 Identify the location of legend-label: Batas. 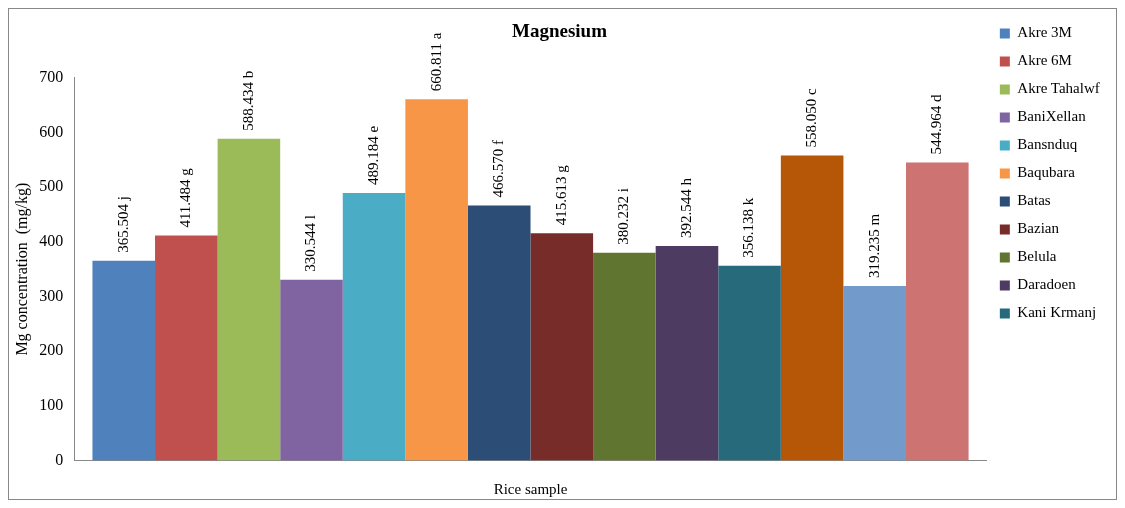
(1034, 200).